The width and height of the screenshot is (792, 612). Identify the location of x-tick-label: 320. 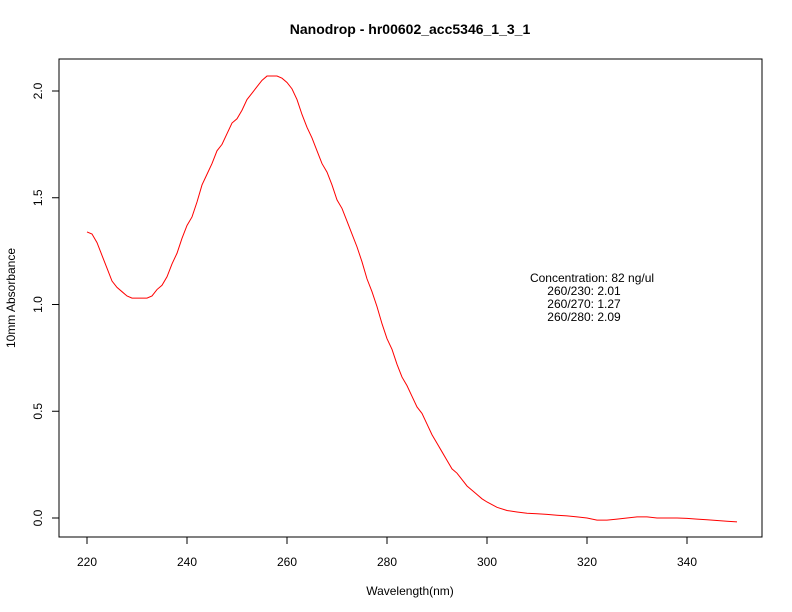
(587, 562).